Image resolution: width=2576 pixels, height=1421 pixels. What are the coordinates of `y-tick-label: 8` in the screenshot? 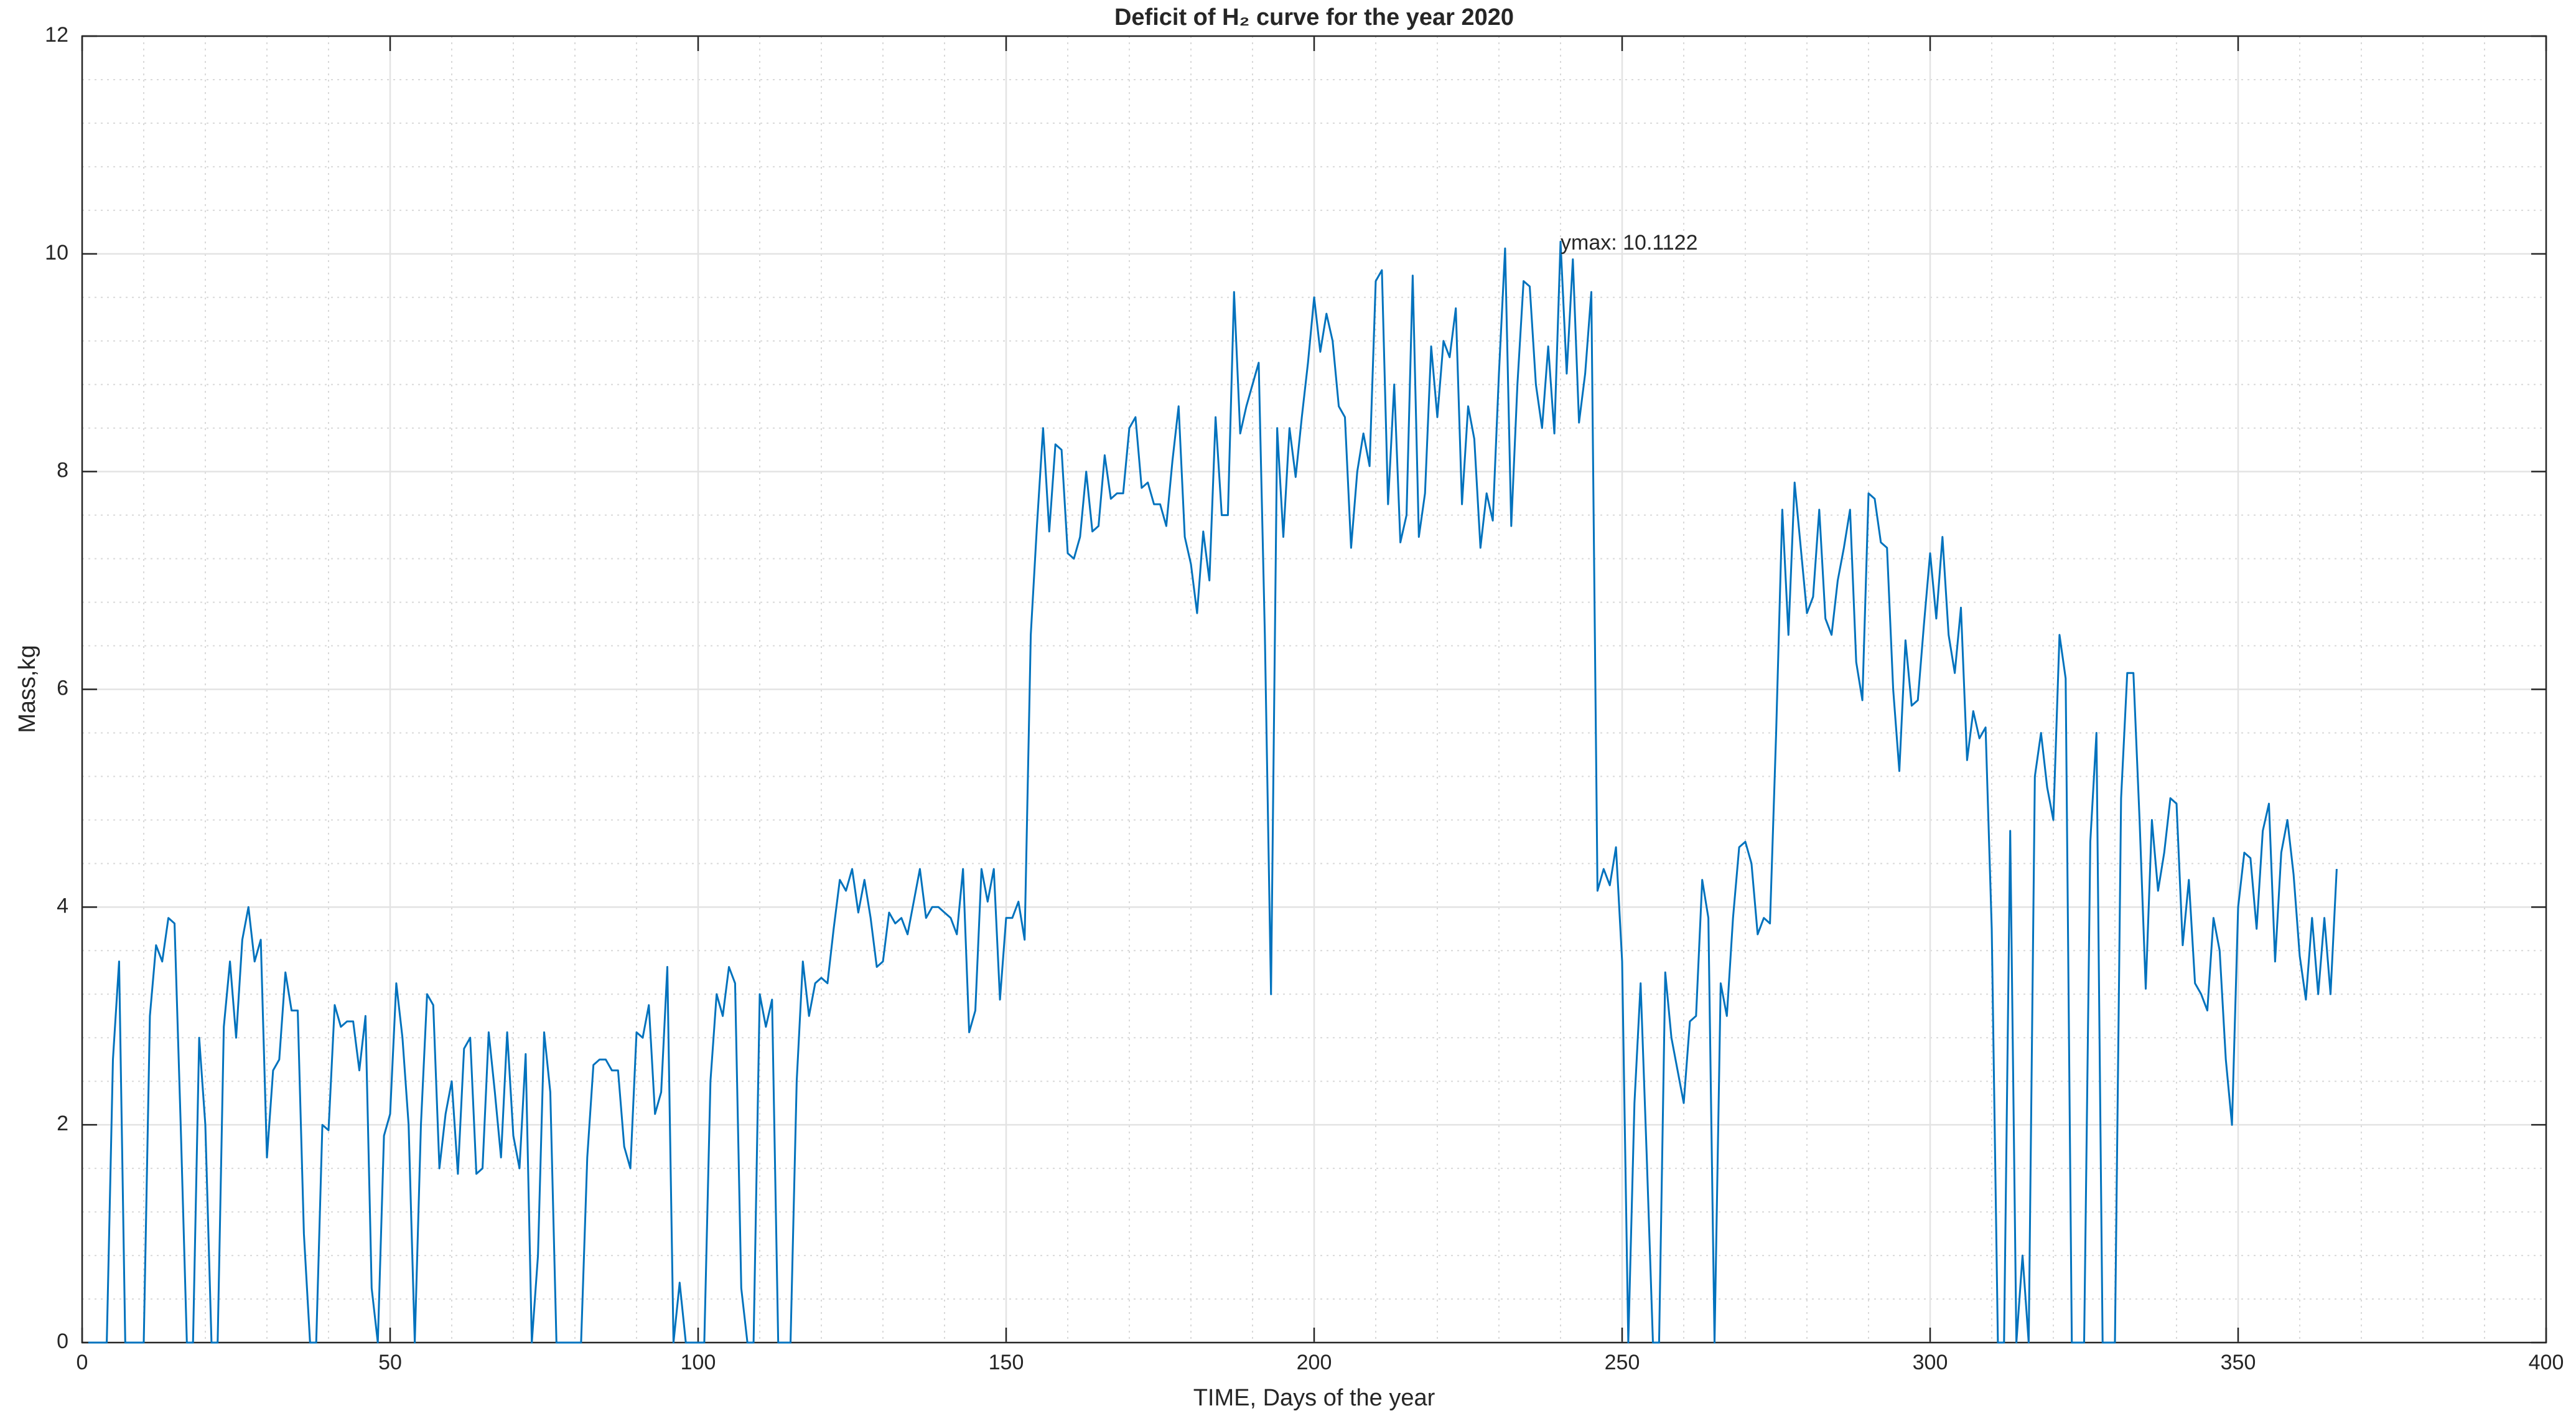 It's located at (62, 470).